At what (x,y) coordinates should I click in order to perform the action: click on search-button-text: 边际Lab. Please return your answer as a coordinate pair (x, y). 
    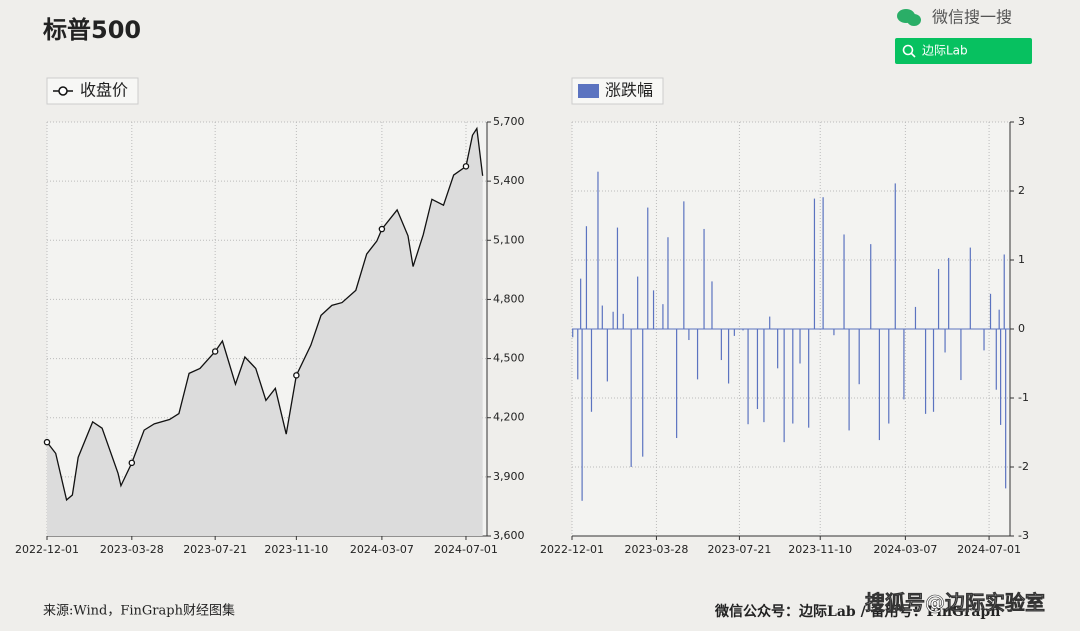
    Looking at the image, I should click on (945, 51).